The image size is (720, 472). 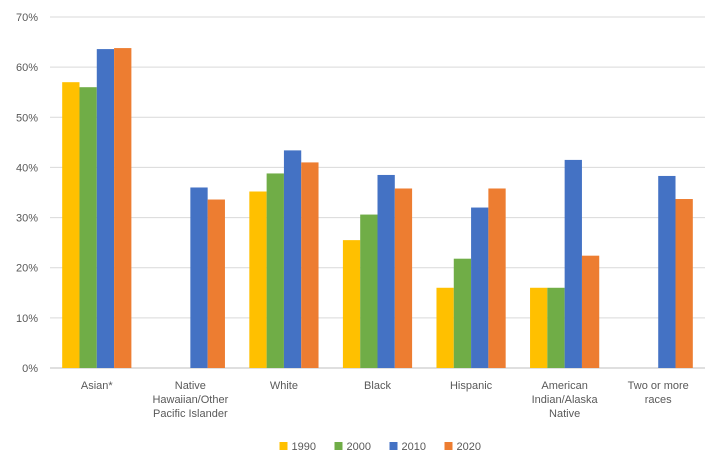 What do you see at coordinates (27, 193) in the screenshot?
I see `y-axis-ticks: 0% 10% 20% 30% 40% 50% 60% 70%` at bounding box center [27, 193].